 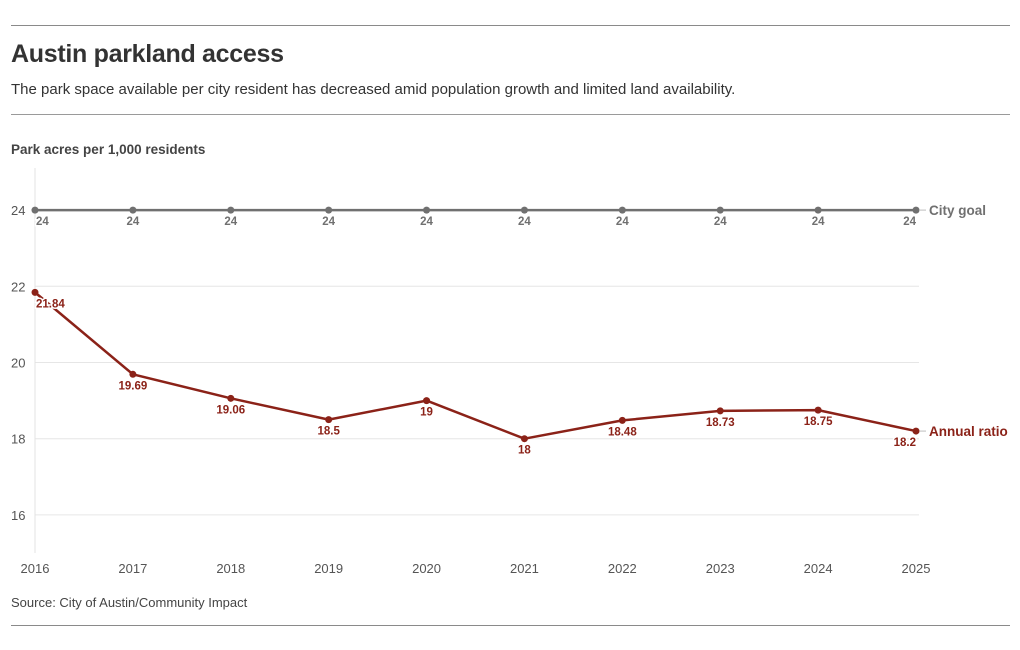 What do you see at coordinates (622, 432) in the screenshot?
I see `data-label: 18.48` at bounding box center [622, 432].